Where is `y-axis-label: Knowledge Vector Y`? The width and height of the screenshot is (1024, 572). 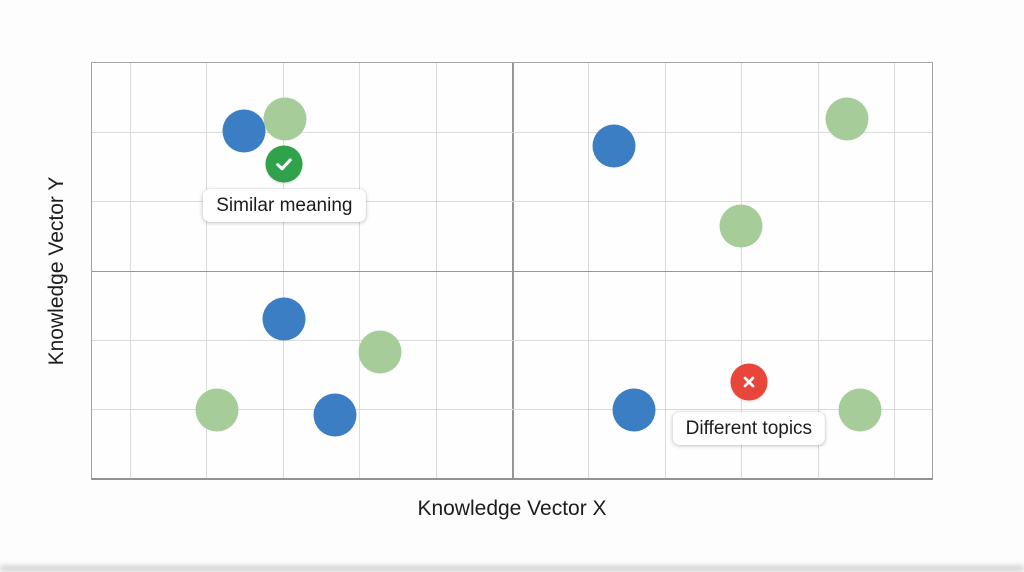
y-axis-label: Knowledge Vector Y is located at coordinates (56, 271).